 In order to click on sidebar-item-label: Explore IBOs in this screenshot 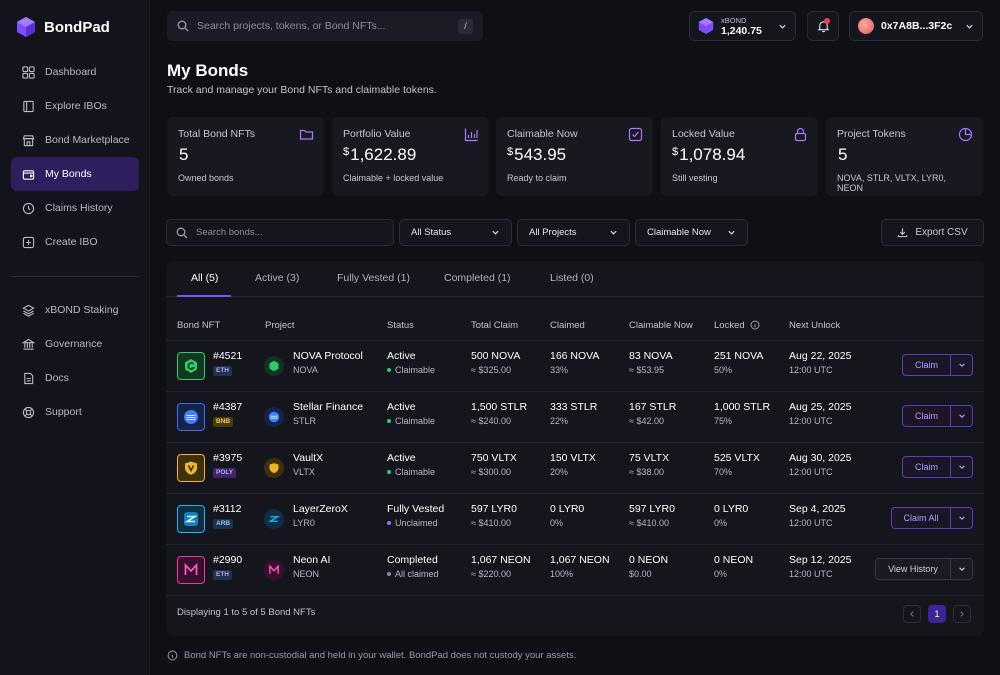, I will do `click(76, 106)`.